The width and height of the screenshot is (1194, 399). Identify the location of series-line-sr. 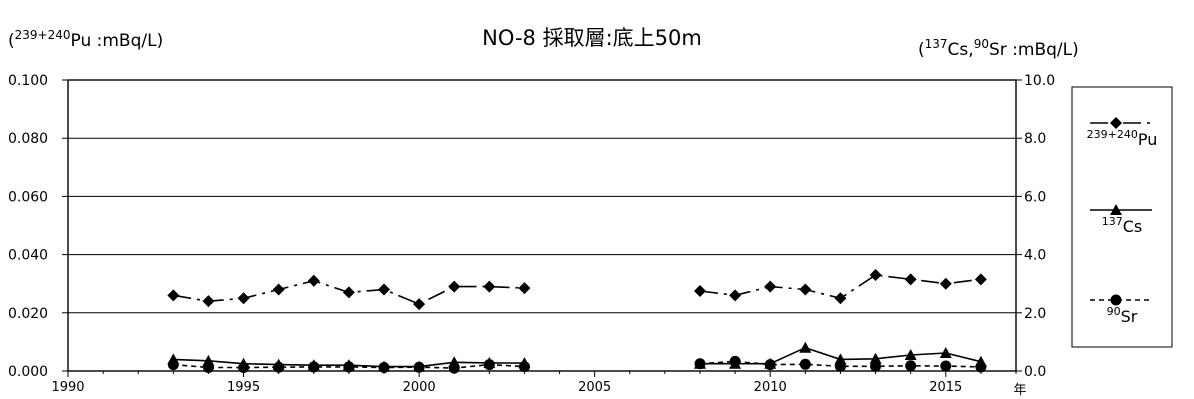
(840, 364).